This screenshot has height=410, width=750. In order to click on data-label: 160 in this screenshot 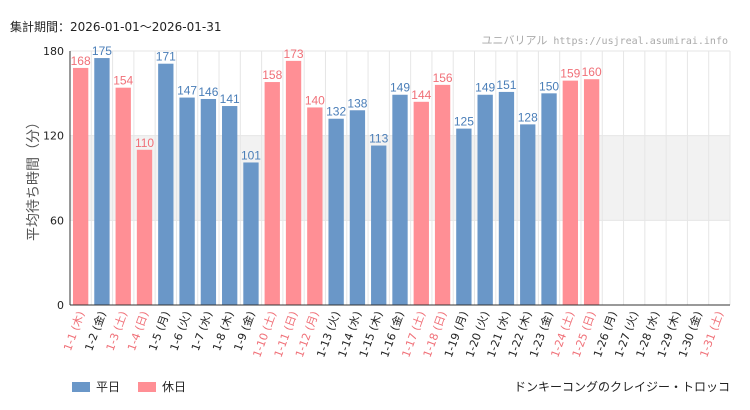, I will do `click(592, 72)`.